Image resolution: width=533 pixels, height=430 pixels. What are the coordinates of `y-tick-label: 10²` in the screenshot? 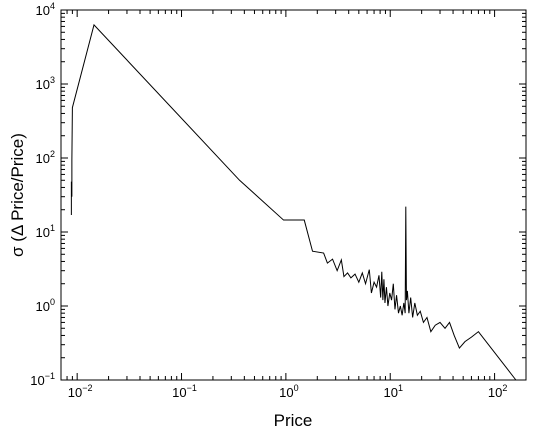 It's located at (45, 157).